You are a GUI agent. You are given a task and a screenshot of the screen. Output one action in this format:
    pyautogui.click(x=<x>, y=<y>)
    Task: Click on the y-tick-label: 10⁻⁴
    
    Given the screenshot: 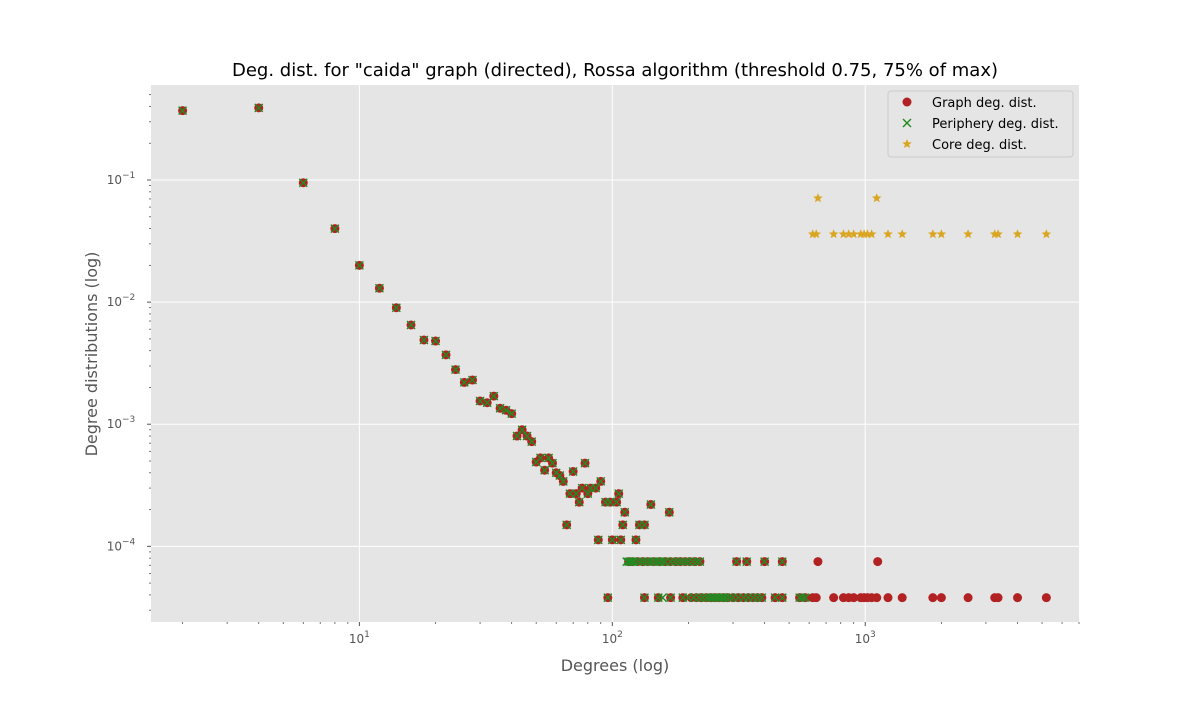 What is the action you would take?
    pyautogui.click(x=121, y=545)
    